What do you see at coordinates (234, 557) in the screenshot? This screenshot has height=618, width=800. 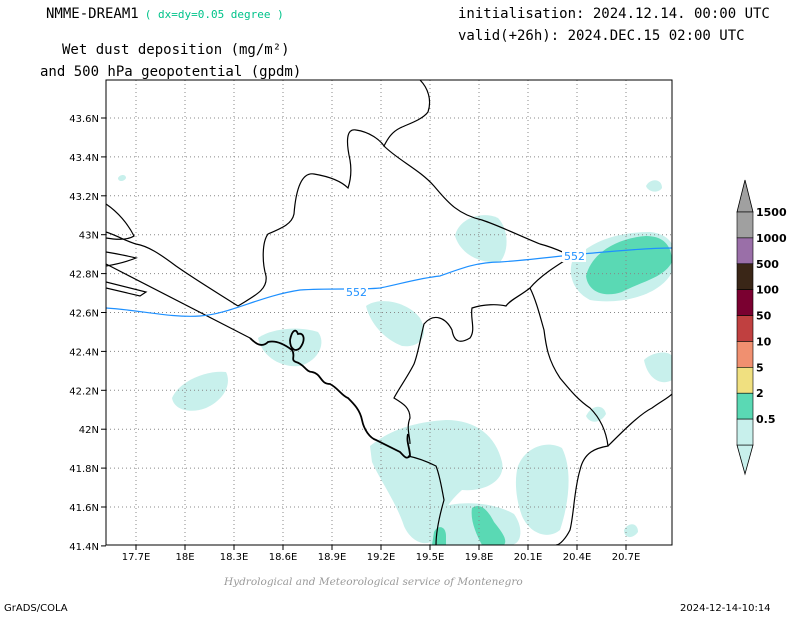 I see `lon-tick-label: 18.3E` at bounding box center [234, 557].